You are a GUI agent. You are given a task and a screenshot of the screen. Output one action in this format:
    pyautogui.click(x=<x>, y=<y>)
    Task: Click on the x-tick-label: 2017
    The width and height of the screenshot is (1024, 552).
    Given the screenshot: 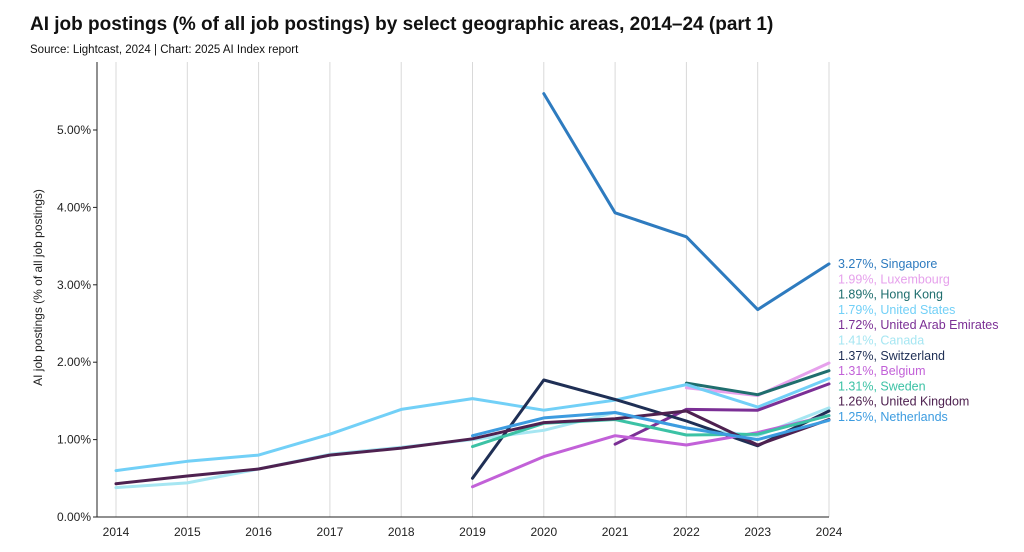 What is the action you would take?
    pyautogui.click(x=330, y=532)
    